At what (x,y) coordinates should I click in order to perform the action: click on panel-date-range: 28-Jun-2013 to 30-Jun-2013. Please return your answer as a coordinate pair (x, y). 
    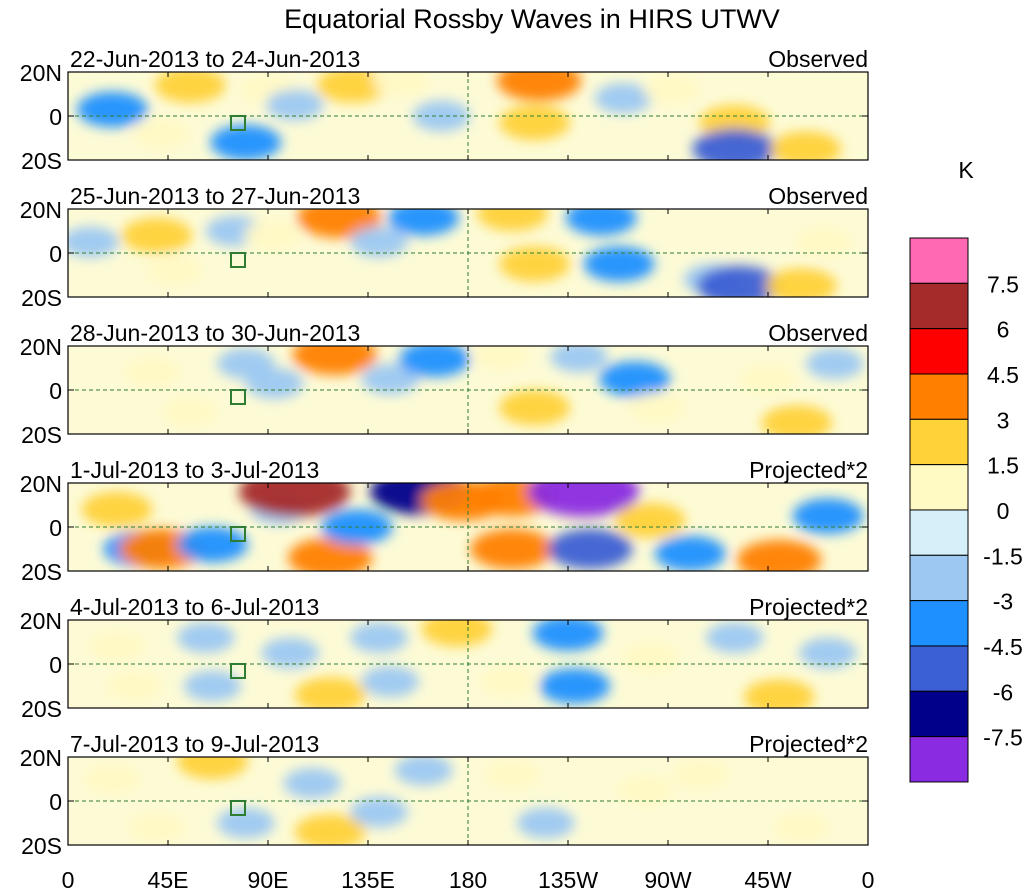
    Looking at the image, I should click on (215, 333).